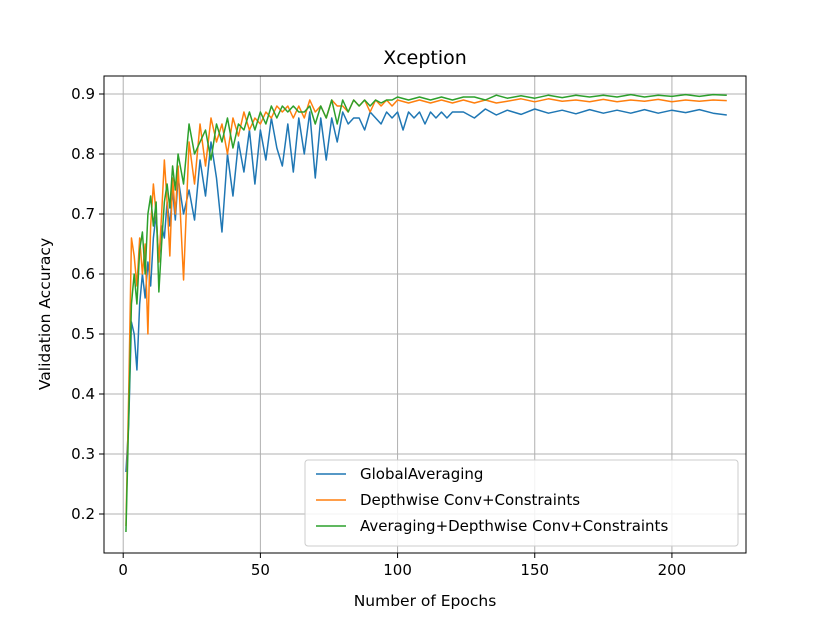 This screenshot has height=623, width=830. Describe the element at coordinates (260, 570) in the screenshot. I see `x-tick-label: 50` at that location.